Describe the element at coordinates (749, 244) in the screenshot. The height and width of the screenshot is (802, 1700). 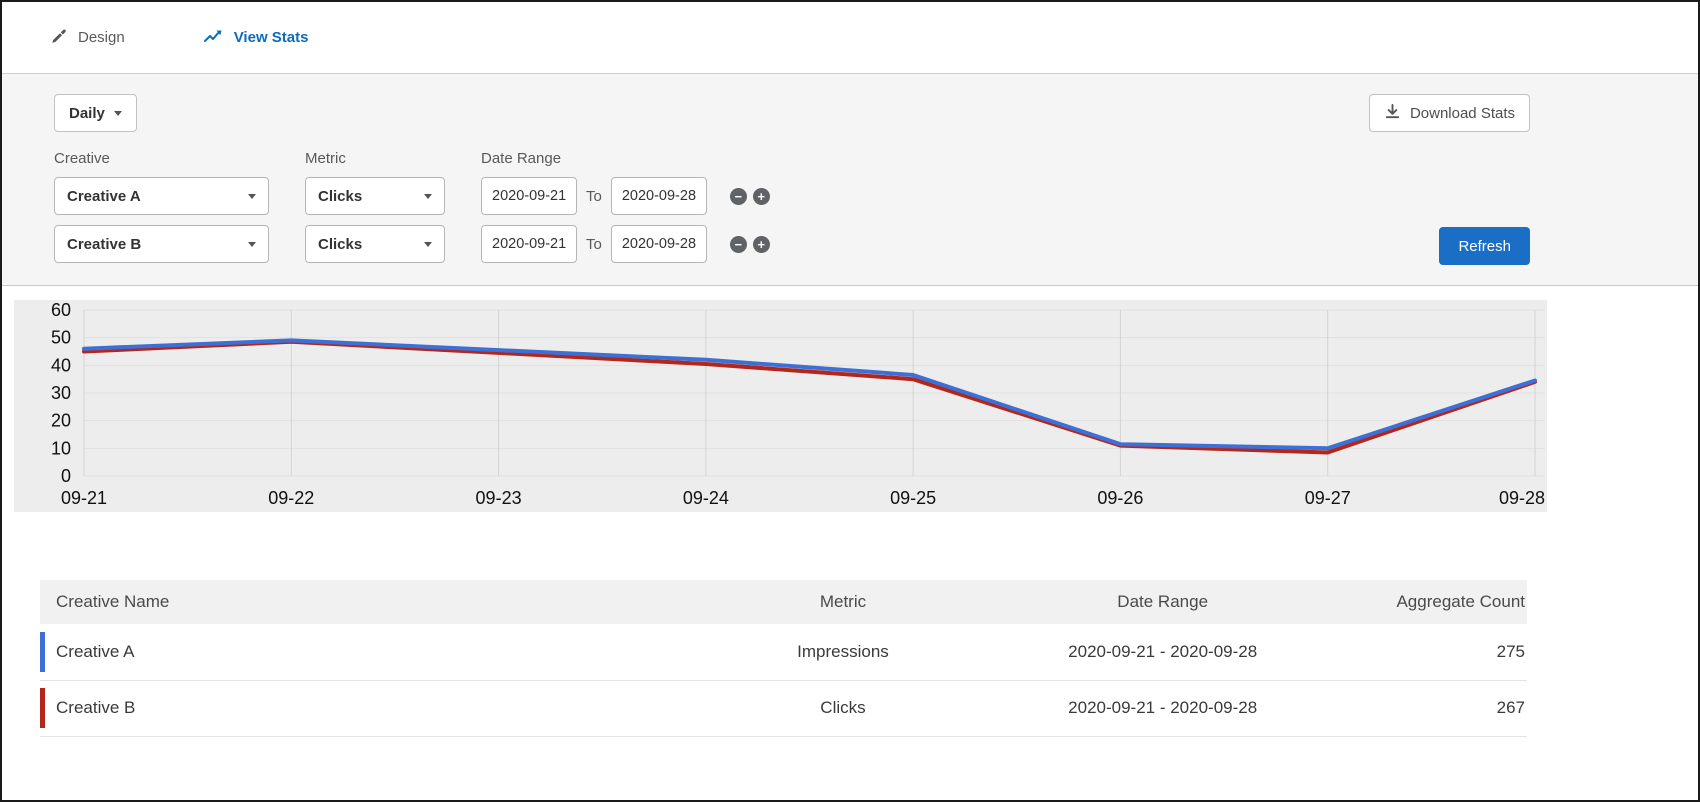
I see `row2-add-remove: − +` at that location.